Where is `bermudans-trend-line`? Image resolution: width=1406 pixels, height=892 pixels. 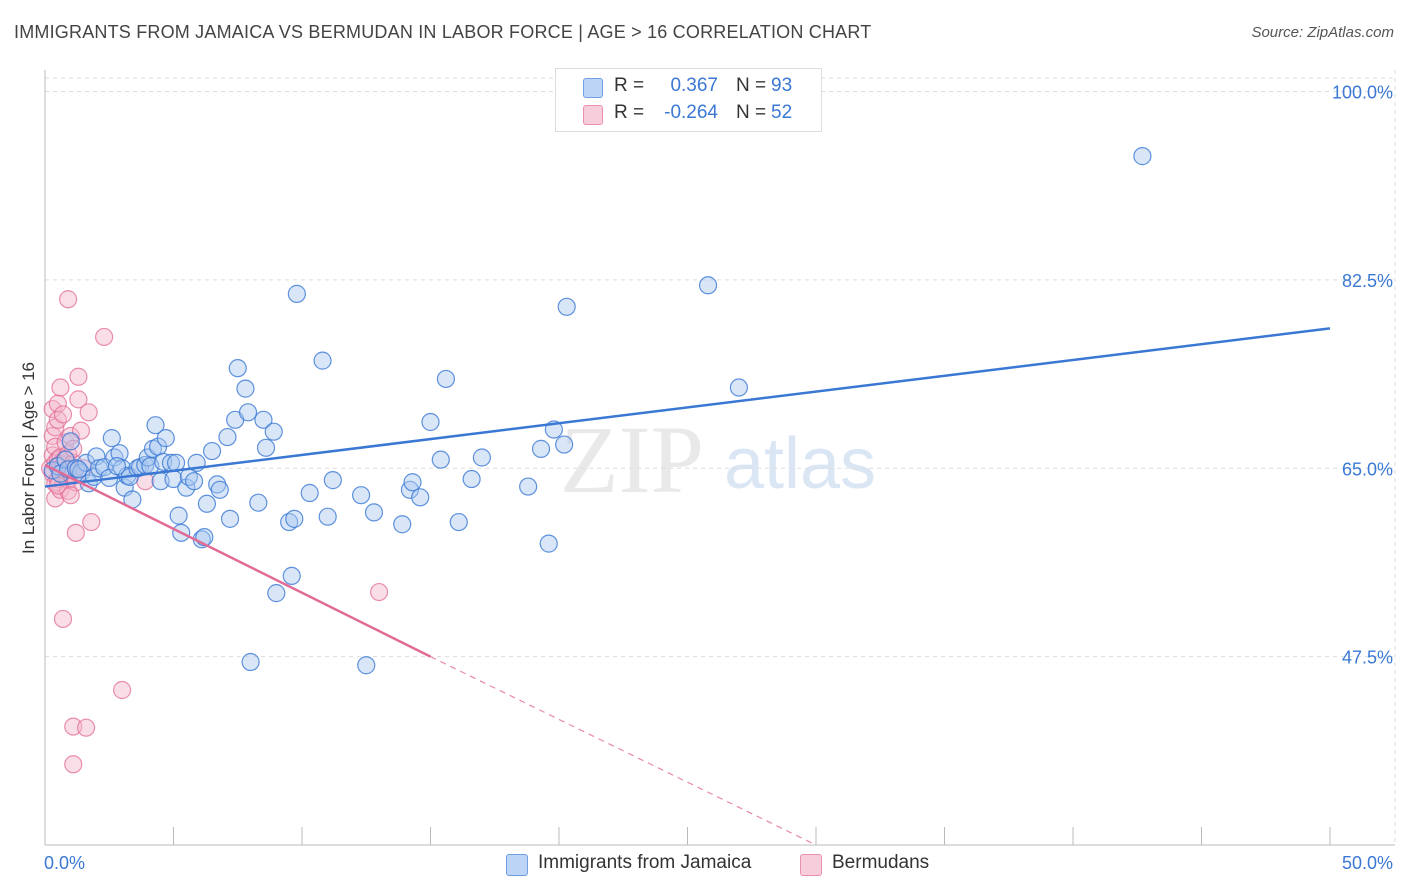 bermudans-trend-line is located at coordinates (238, 560).